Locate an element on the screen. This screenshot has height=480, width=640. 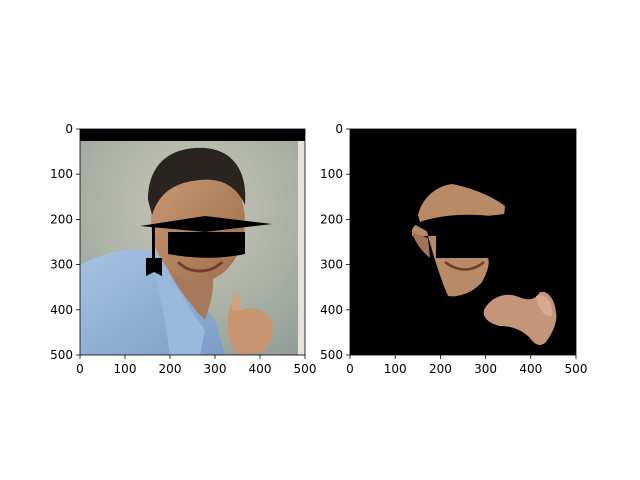
right-y-tick-label: 500 is located at coordinates (331, 355).